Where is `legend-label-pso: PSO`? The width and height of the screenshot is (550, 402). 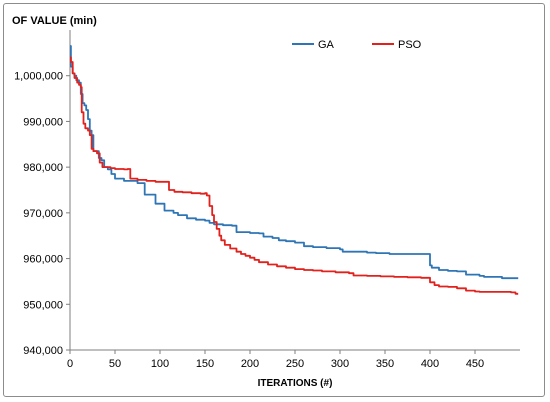 legend-label-pso: PSO is located at coordinates (410, 45).